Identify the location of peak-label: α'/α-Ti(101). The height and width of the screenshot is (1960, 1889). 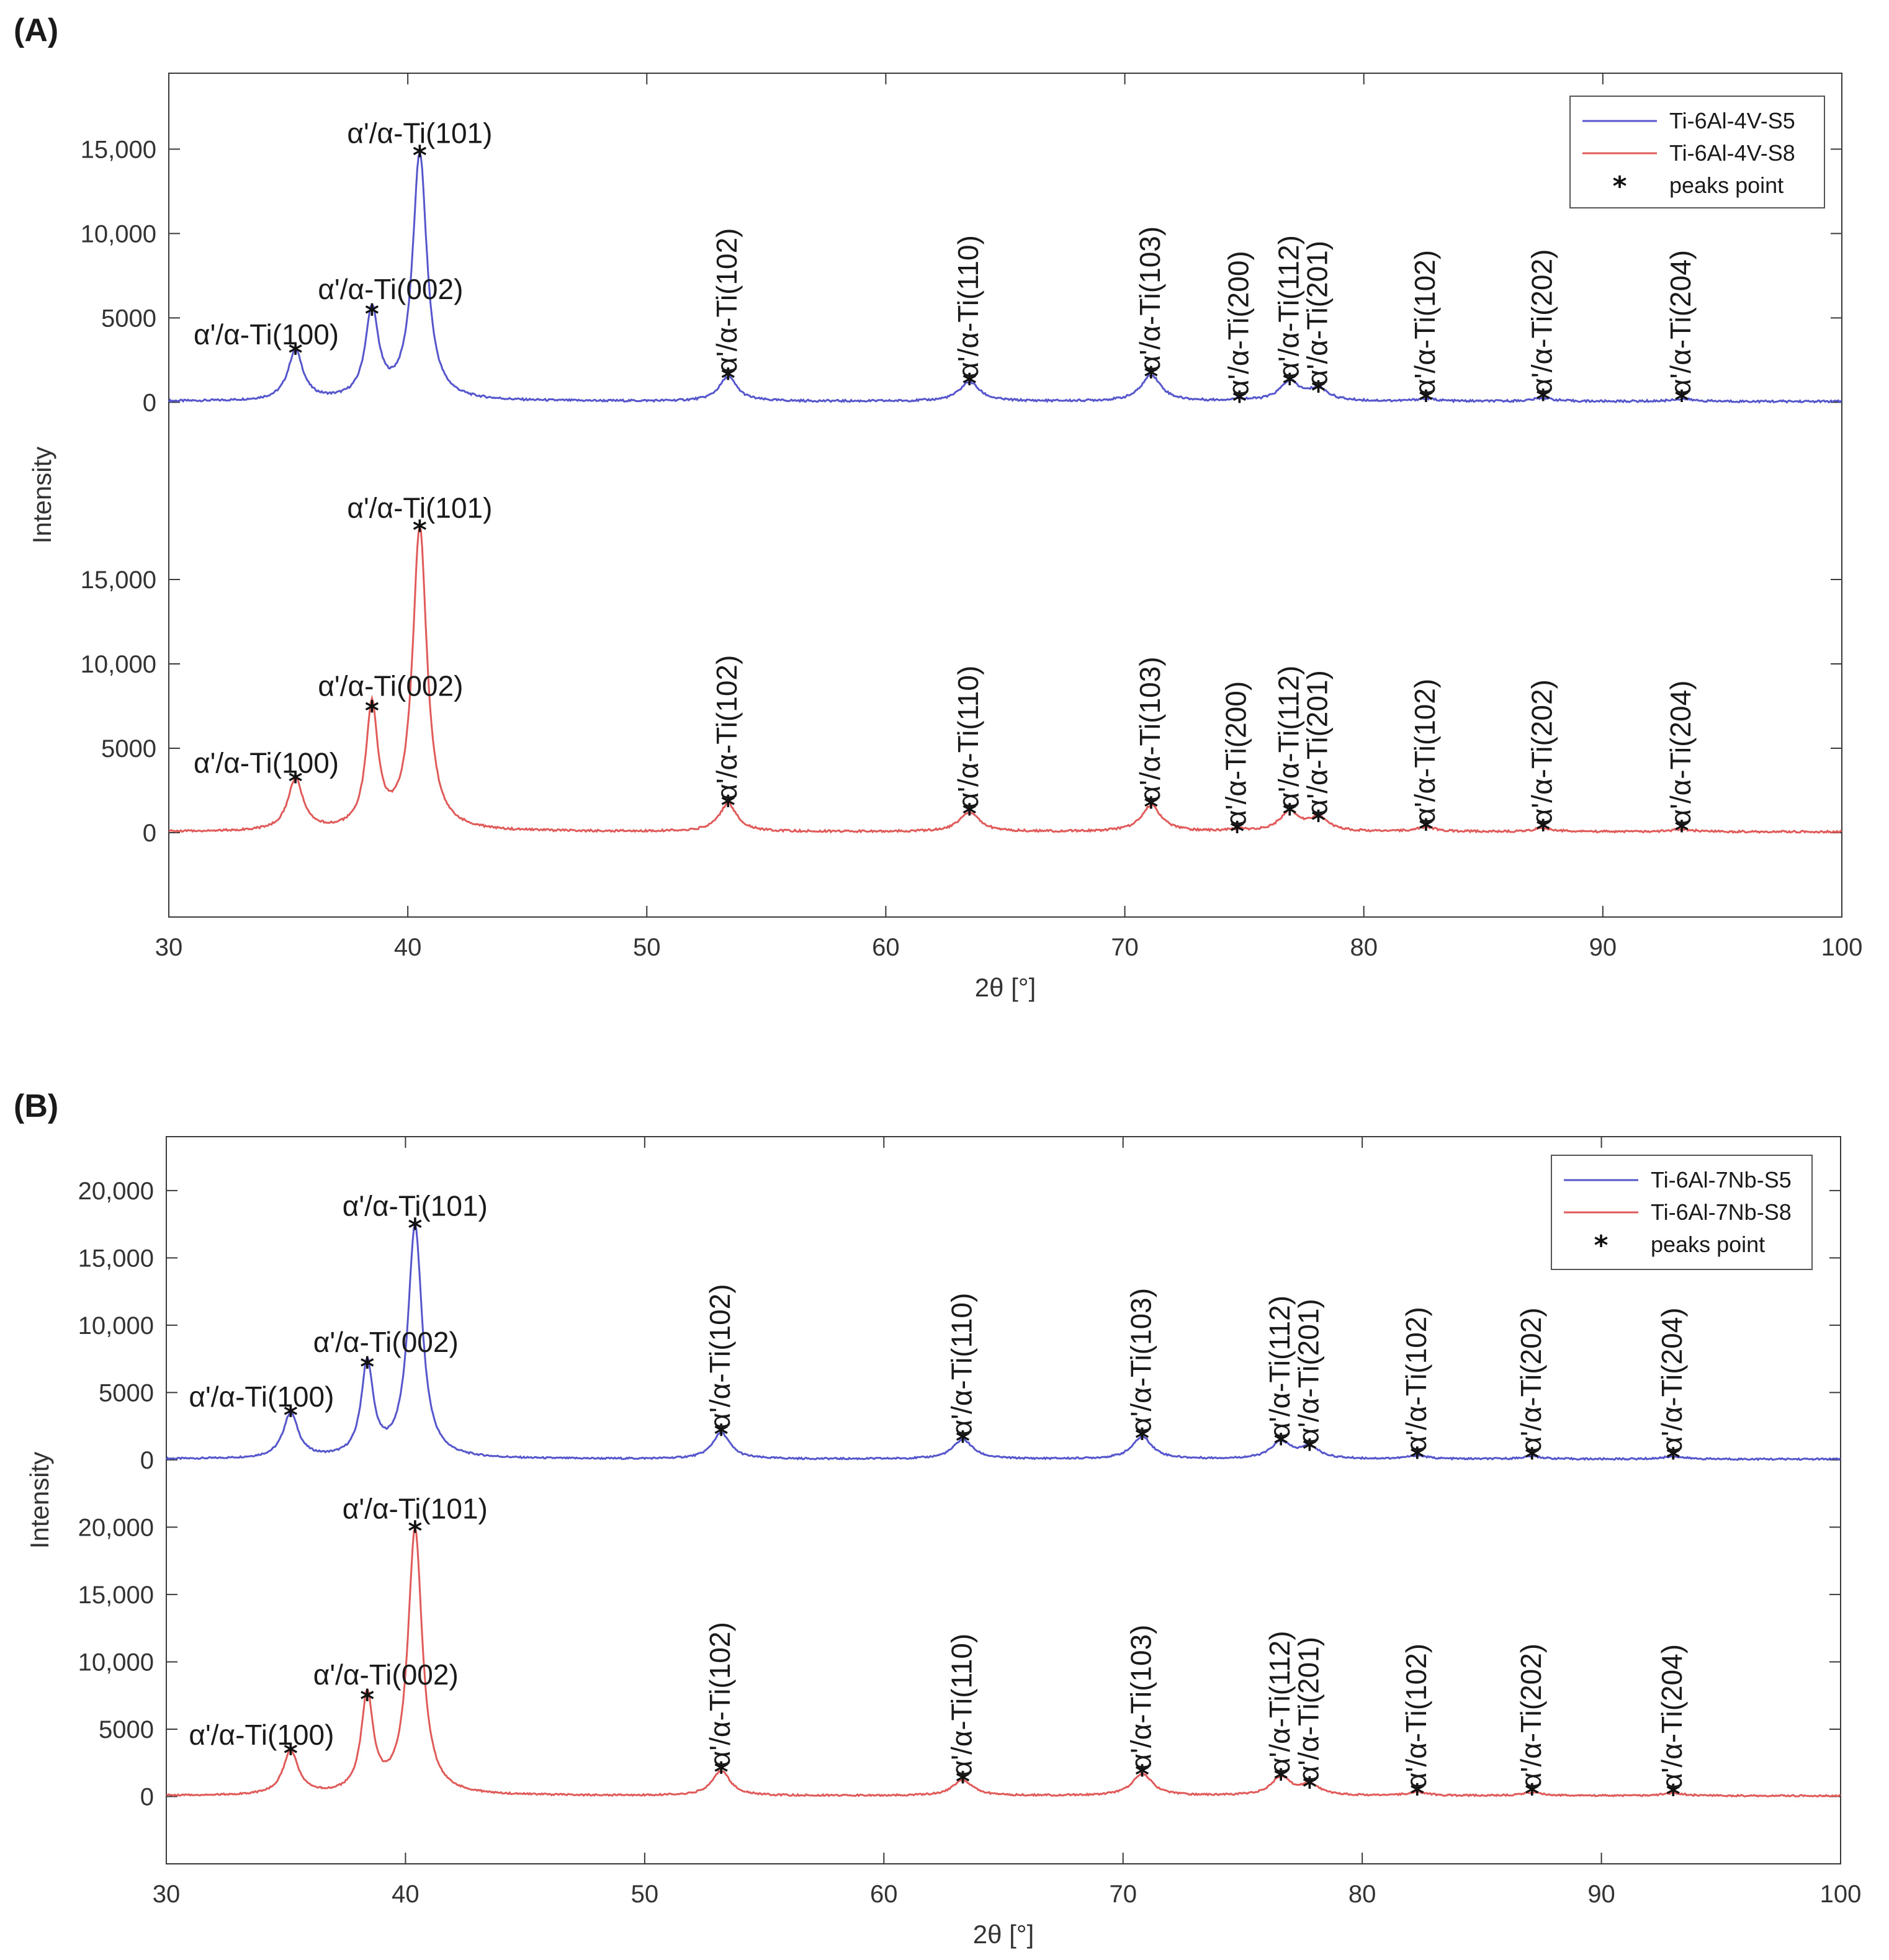
(419, 133).